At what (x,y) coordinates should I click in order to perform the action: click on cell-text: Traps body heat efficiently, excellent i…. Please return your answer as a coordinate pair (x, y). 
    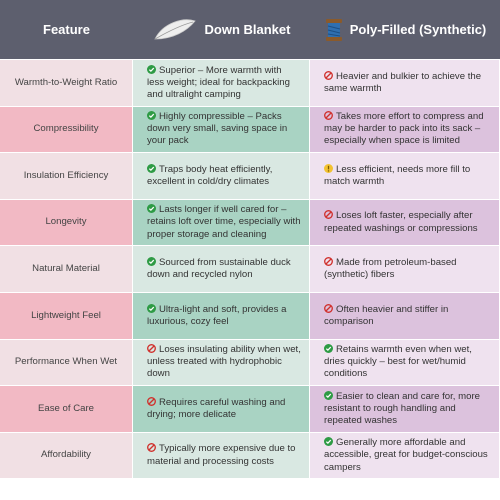
    Looking at the image, I should click on (210, 175).